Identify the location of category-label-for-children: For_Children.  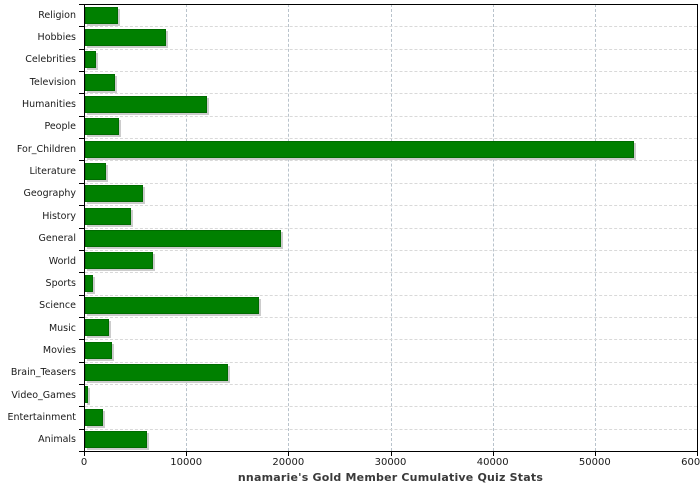
(46, 149).